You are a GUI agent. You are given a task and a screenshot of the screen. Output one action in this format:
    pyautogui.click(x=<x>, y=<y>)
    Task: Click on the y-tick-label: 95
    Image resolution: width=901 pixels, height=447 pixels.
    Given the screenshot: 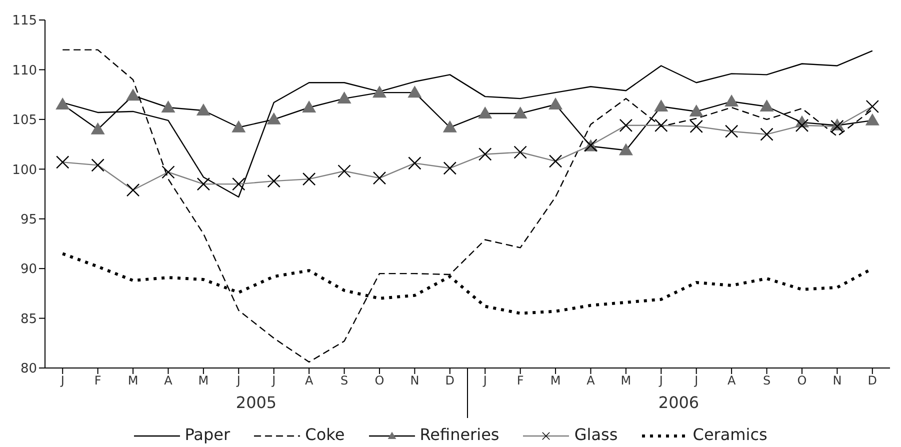 What is the action you would take?
    pyautogui.click(x=28, y=220)
    